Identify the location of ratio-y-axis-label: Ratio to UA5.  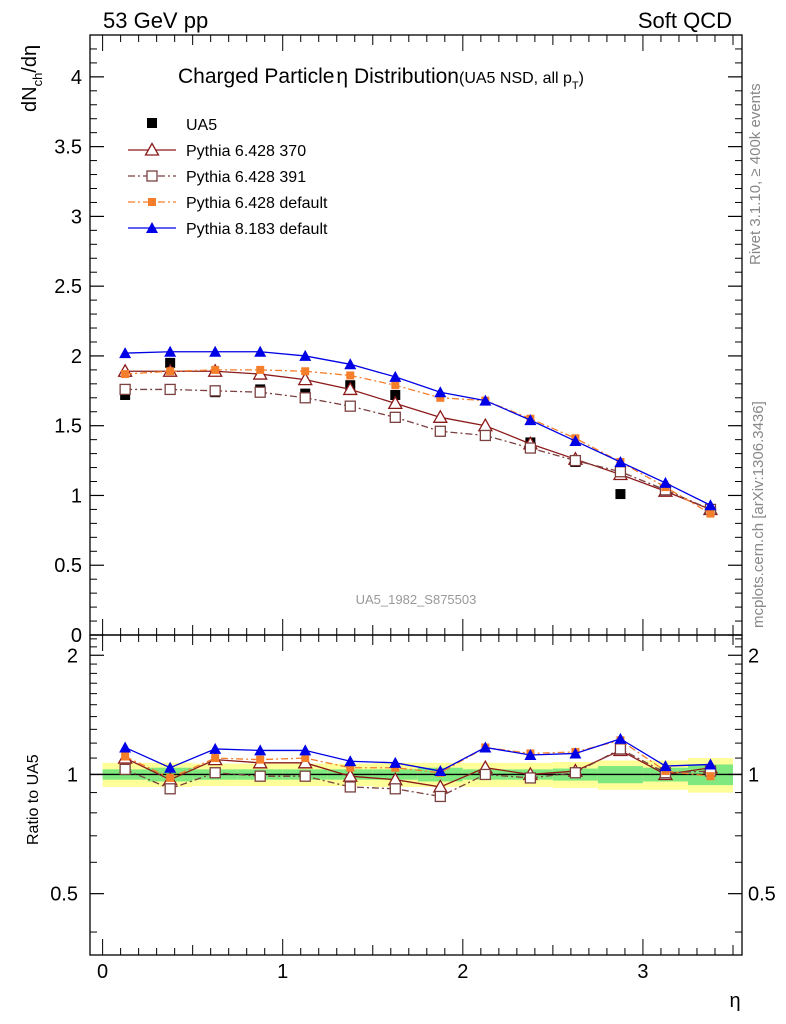
(33, 799).